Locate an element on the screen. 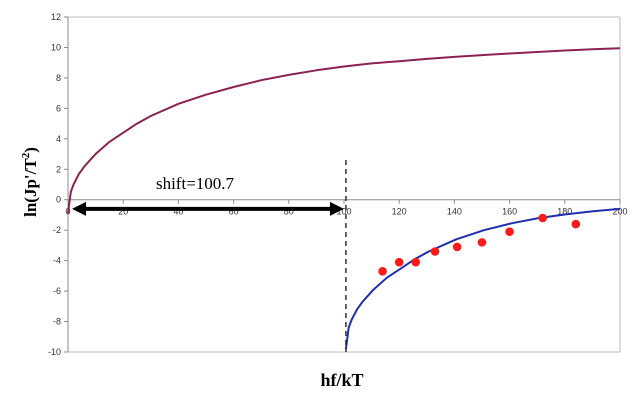 The image size is (635, 394). x-tick-label: 160 is located at coordinates (509, 212).